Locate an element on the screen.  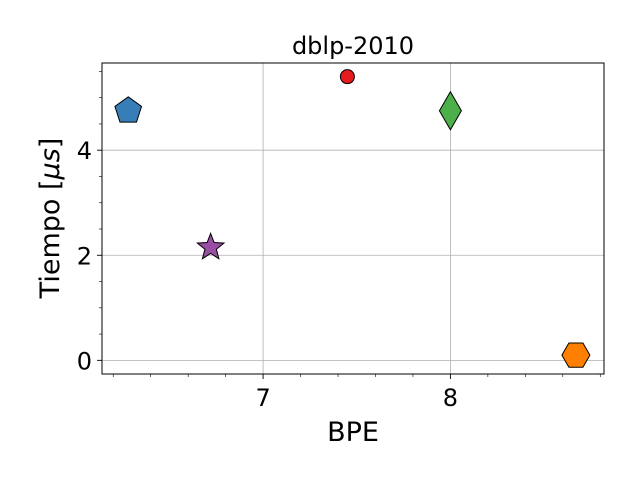
x-tick-label: 7 is located at coordinates (262, 398).